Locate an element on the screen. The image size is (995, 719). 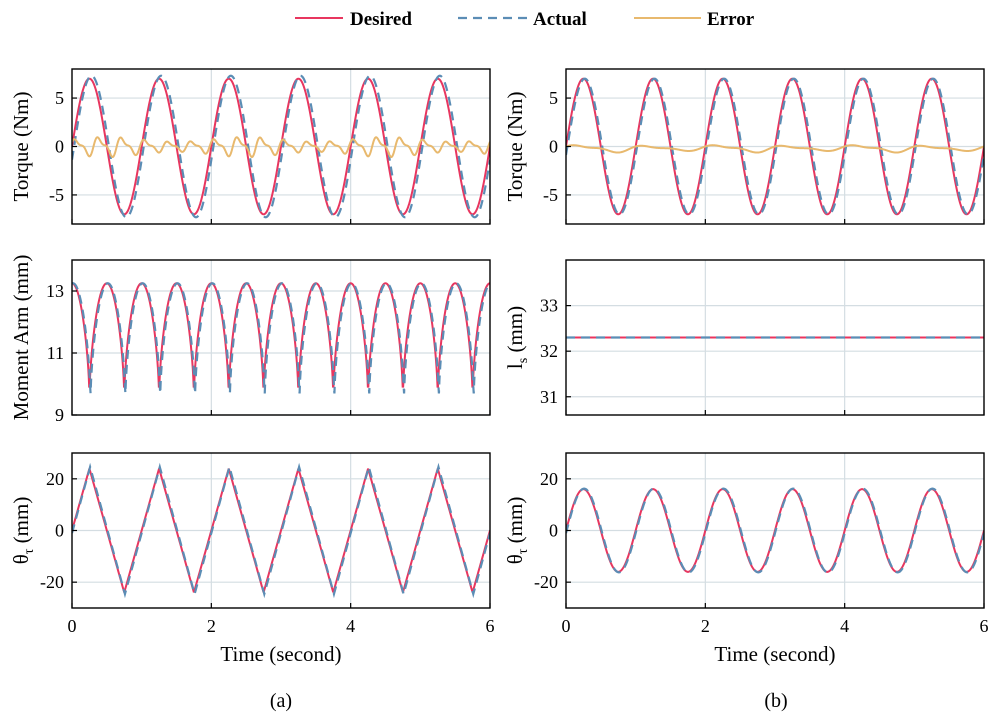
panel-a-moment-arm: 13 11 9 Moment Arm (mm) is located at coordinates (250, 340).